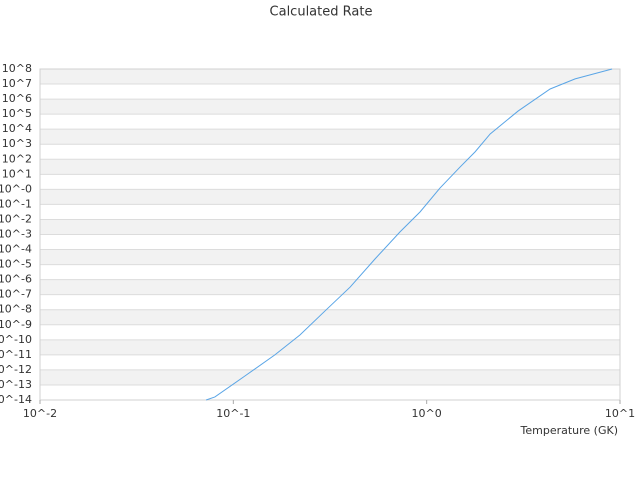 The width and height of the screenshot is (640, 480). What do you see at coordinates (16, 264) in the screenshot?
I see `y-tick-label: 10^-5` at bounding box center [16, 264].